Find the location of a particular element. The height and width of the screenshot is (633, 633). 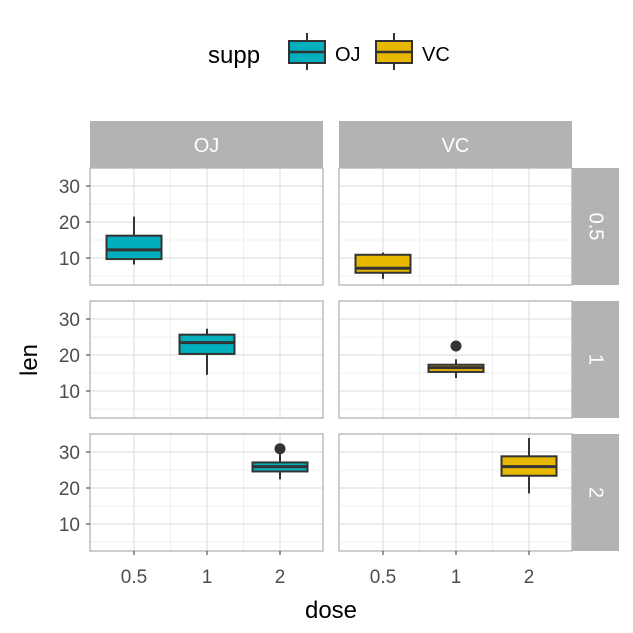

facet-strip-vc is located at coordinates (455, 144).